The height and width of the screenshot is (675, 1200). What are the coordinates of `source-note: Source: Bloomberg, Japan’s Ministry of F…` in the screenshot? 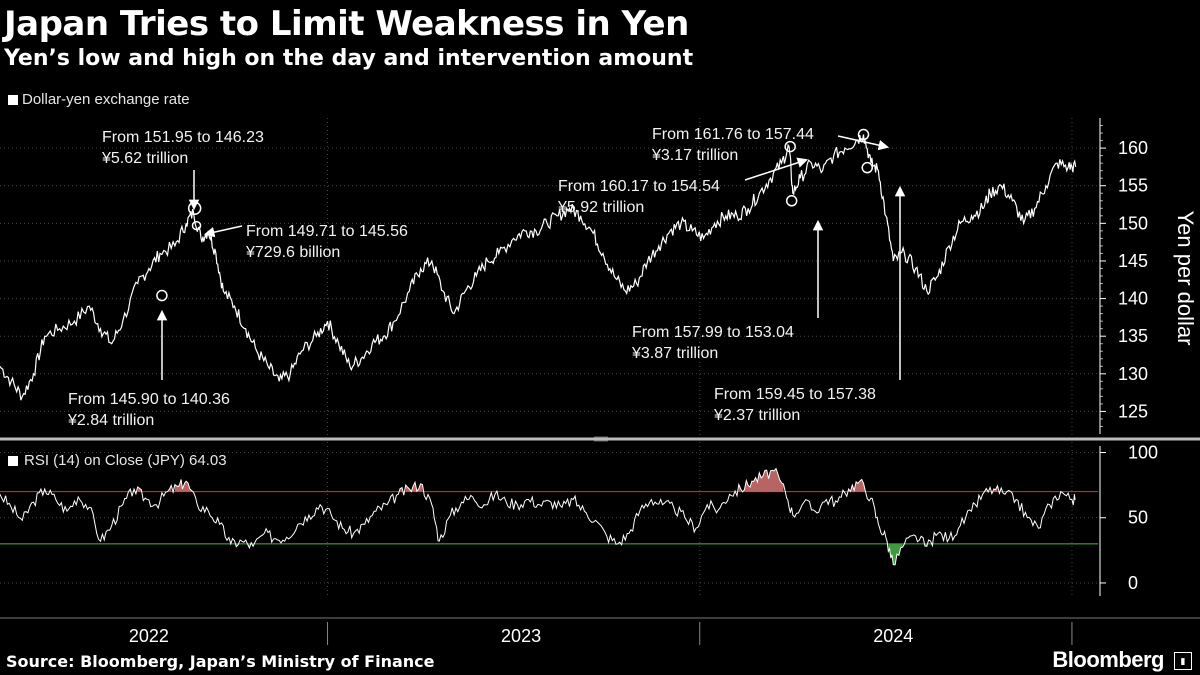 It's located at (220, 661).